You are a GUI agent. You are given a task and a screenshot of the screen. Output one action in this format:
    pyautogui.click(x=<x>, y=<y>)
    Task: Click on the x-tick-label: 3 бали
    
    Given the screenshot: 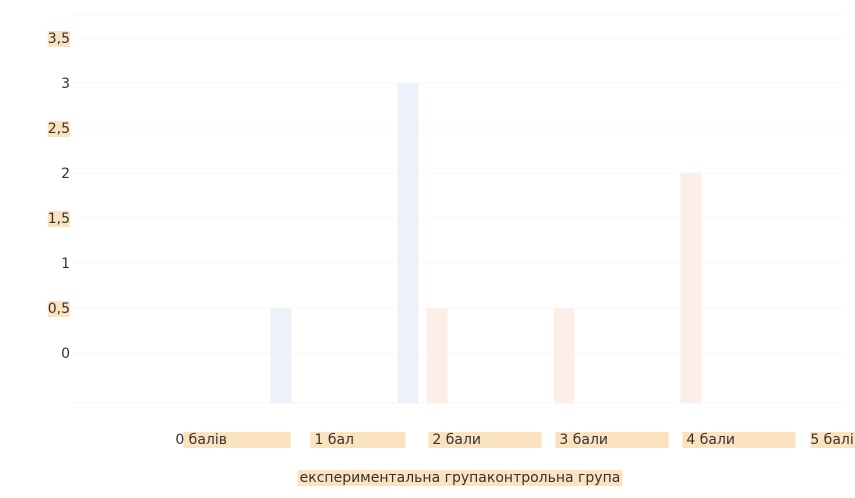 What is the action you would take?
    pyautogui.click(x=583, y=440)
    